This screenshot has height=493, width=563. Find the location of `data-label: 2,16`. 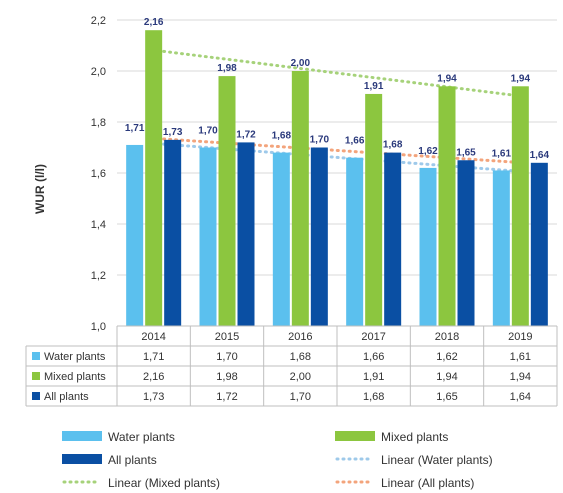

data-label: 2,16 is located at coordinates (154, 22).